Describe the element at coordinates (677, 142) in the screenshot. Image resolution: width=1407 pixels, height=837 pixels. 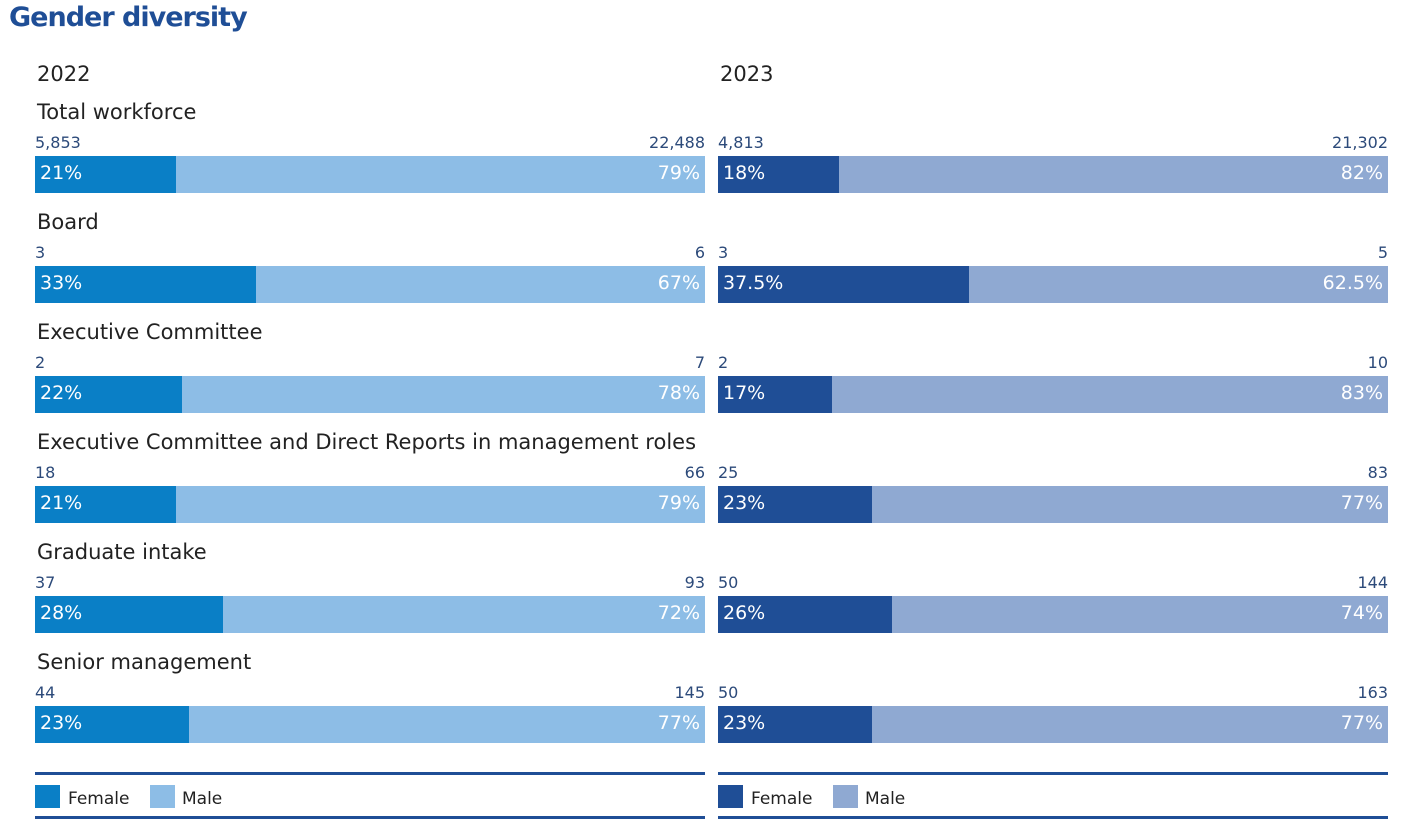
I see `male-count-label: 22,488` at that location.